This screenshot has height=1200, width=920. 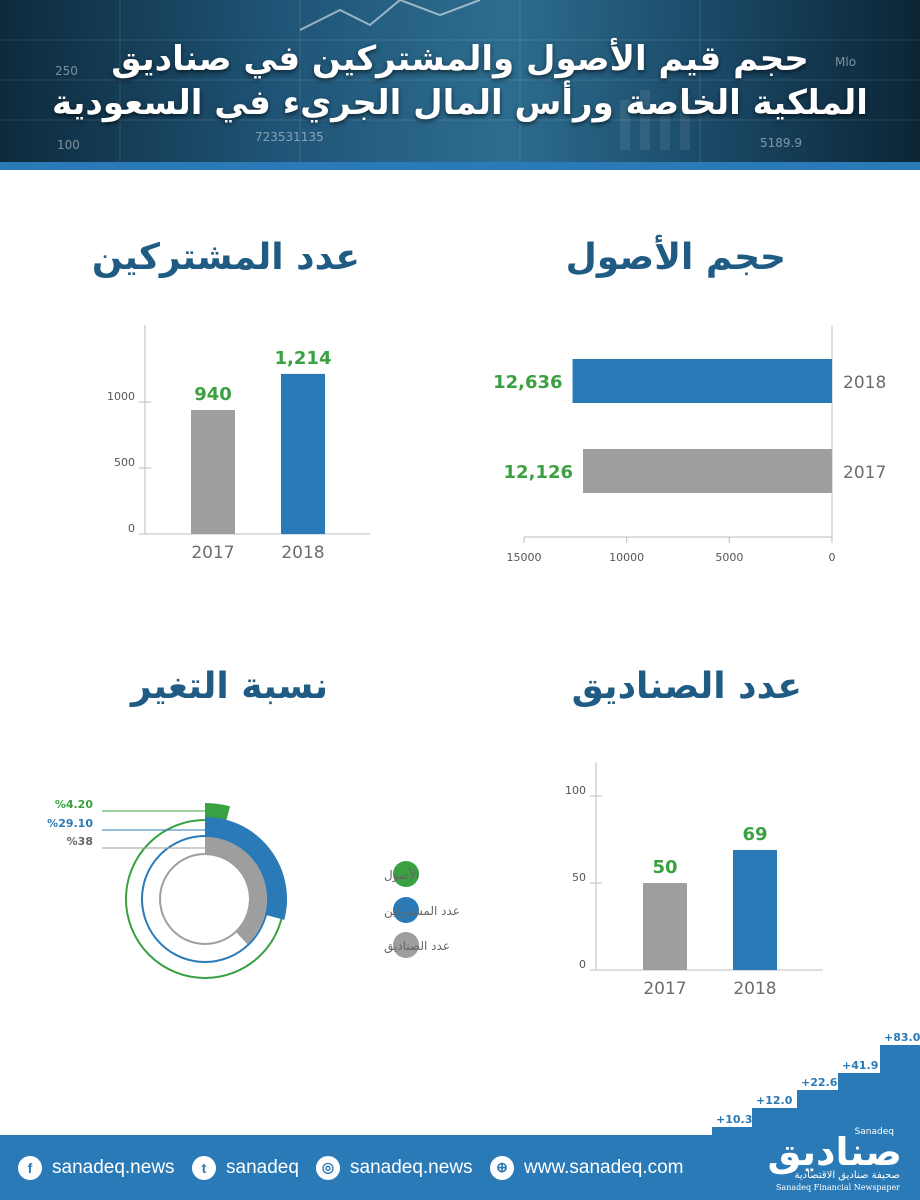 I want to click on page-title-line1: حجم قيم الأصول والمشتركين في صناديق, so click(x=460, y=59).